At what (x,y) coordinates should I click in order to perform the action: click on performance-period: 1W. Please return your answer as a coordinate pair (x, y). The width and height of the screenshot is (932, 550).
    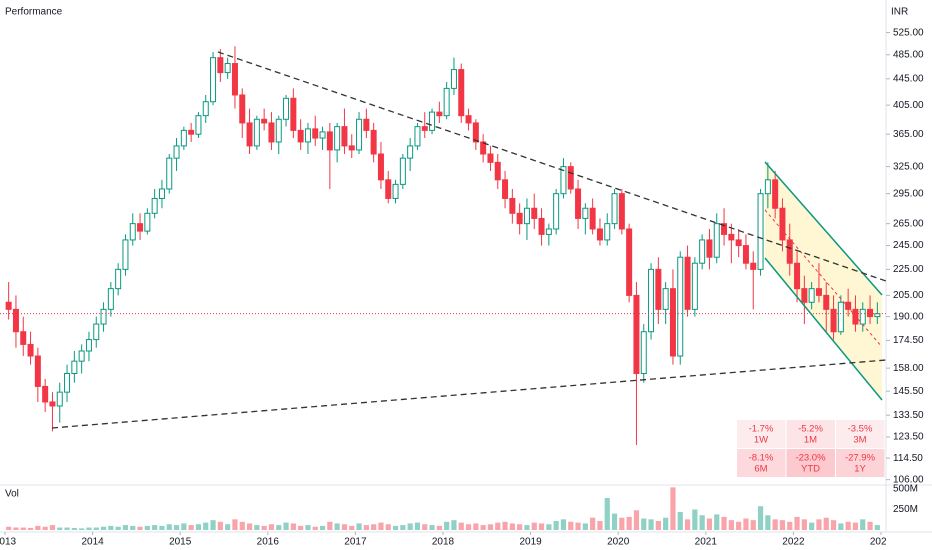
    Looking at the image, I should click on (761, 440).